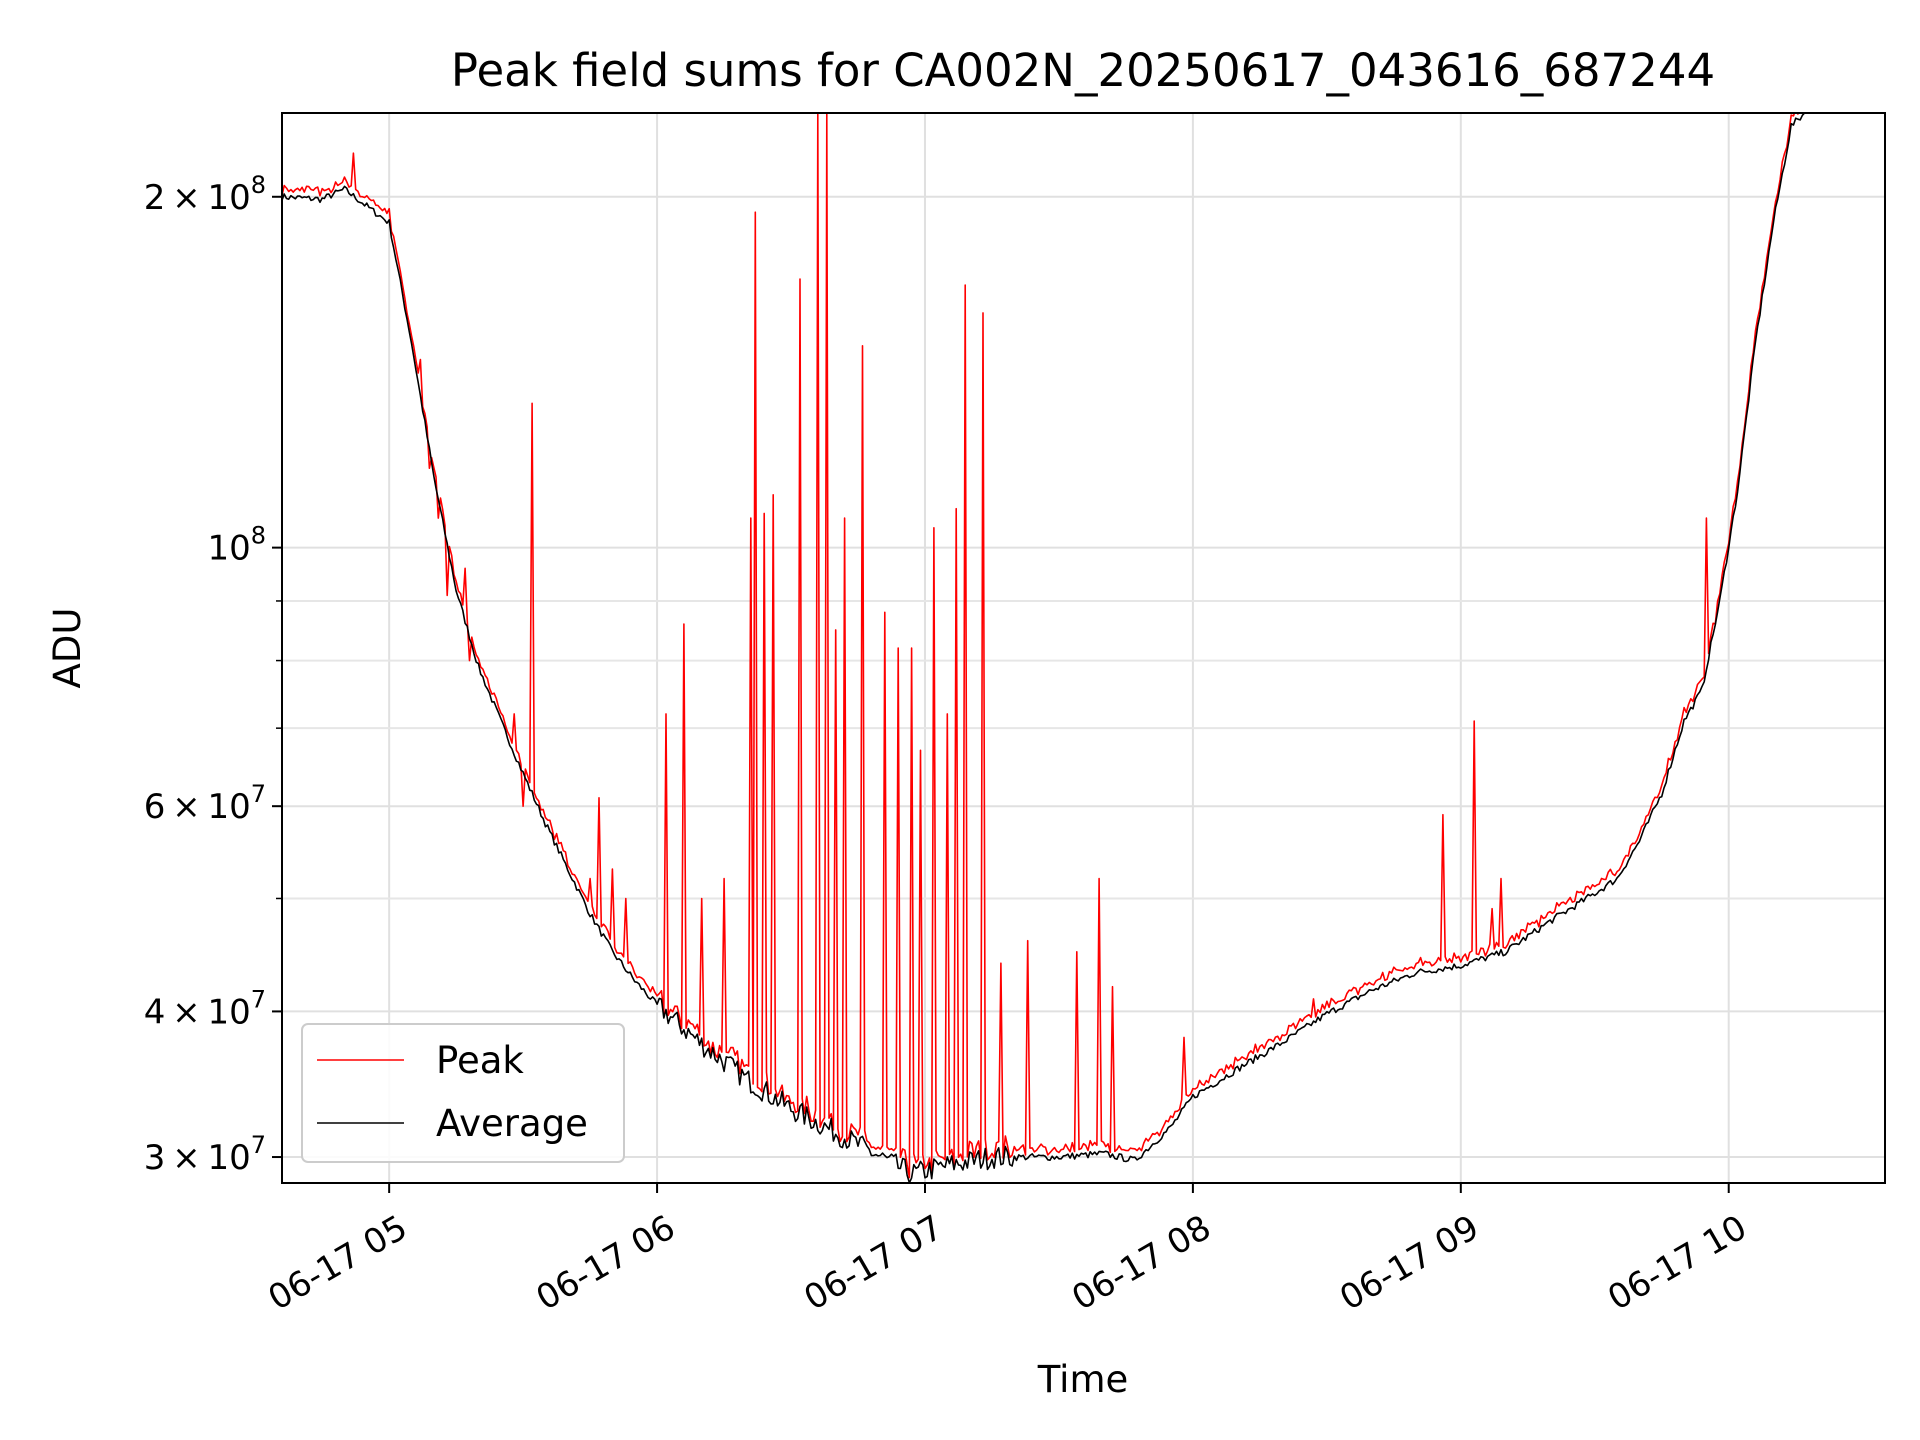  Describe the element at coordinates (512, 1123) in the screenshot. I see `legend-label-average: Average` at that location.